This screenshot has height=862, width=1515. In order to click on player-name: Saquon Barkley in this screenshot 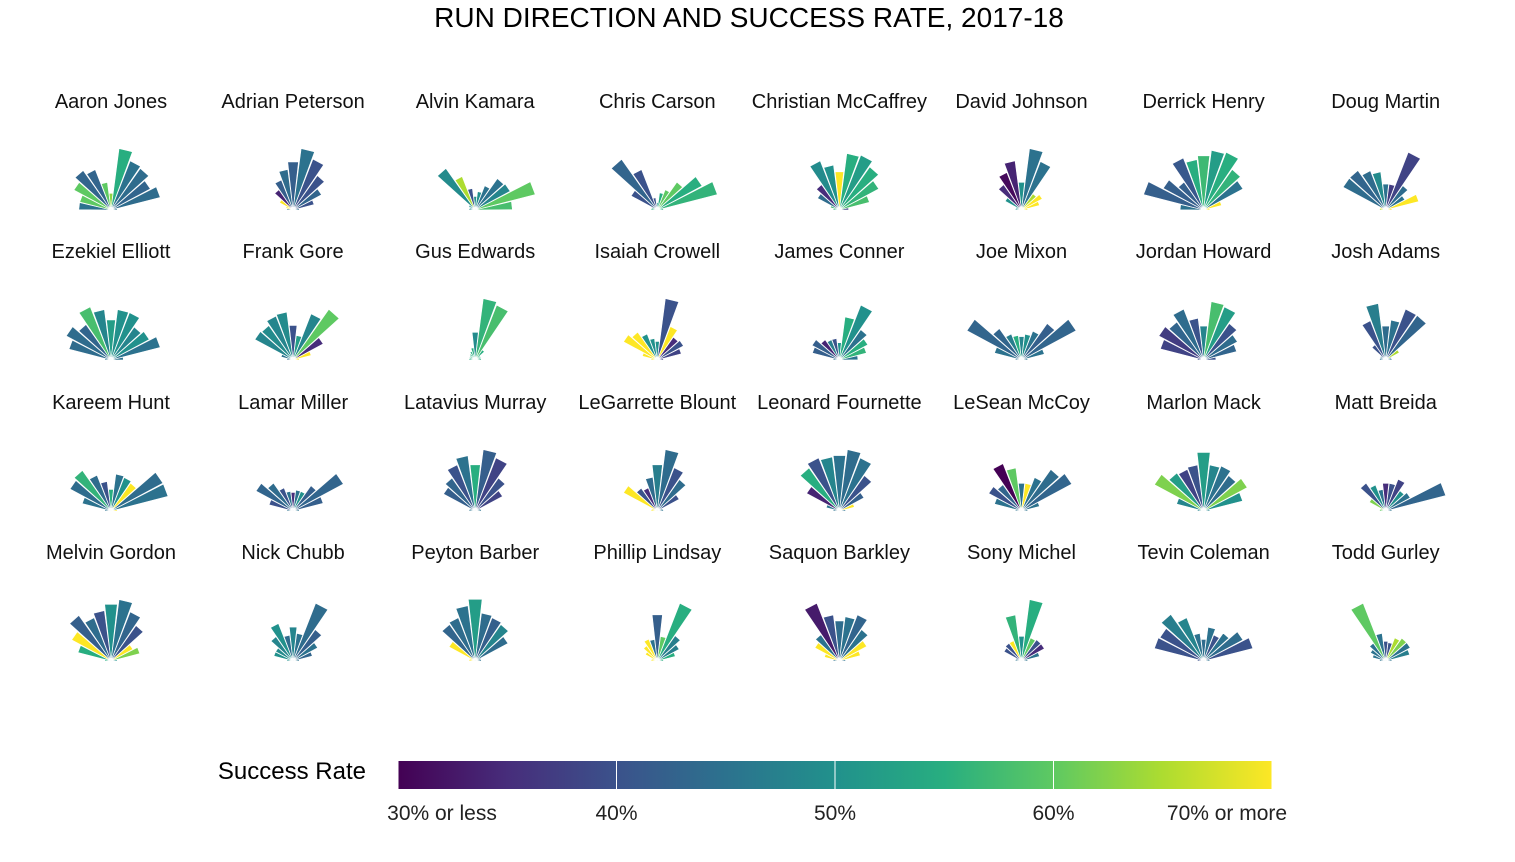, I will do `click(839, 553)`.